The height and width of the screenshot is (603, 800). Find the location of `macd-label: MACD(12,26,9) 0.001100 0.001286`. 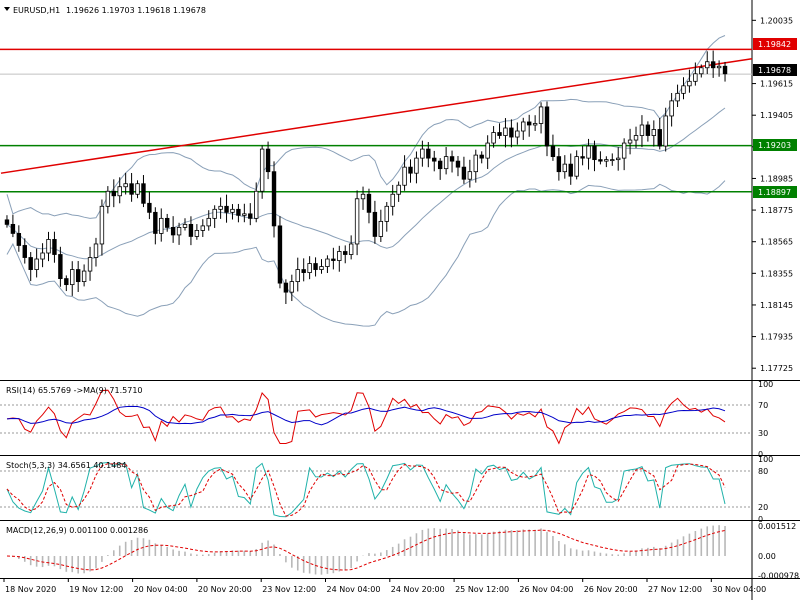

macd-label: MACD(12,26,9) 0.001100 0.001286 is located at coordinates (77, 530).